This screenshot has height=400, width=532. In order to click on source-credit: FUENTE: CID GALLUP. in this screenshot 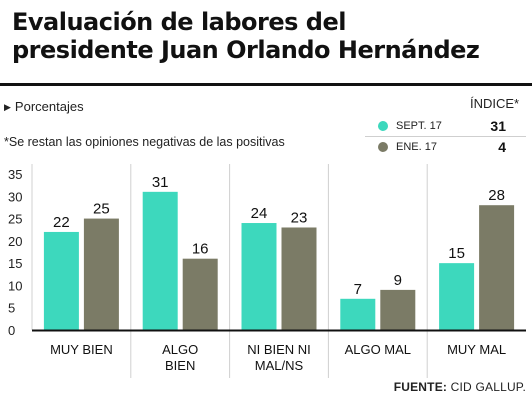, I will do `click(460, 387)`.